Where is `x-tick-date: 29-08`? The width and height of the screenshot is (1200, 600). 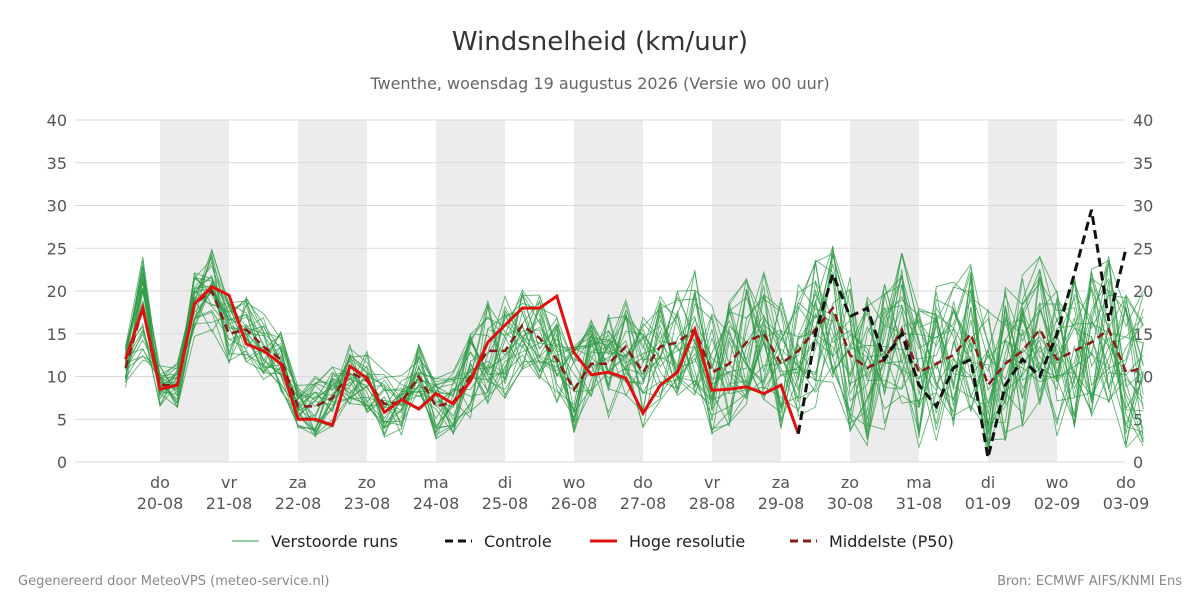
x-tick-date: 29-08 is located at coordinates (781, 503).